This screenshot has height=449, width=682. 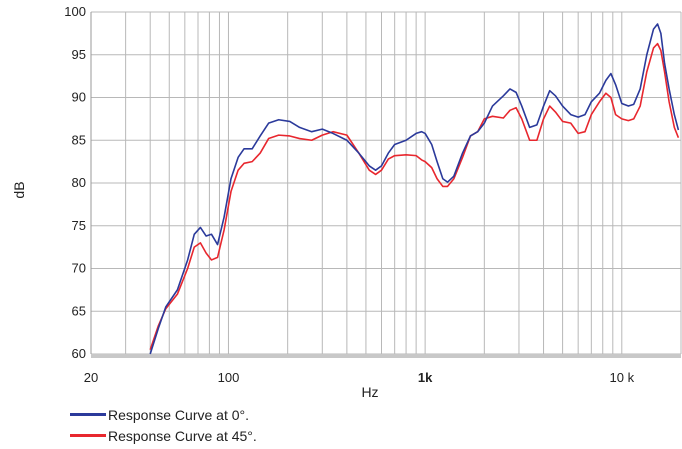 I want to click on legend-label-45deg: Response Curve at 45°., so click(x=182, y=435).